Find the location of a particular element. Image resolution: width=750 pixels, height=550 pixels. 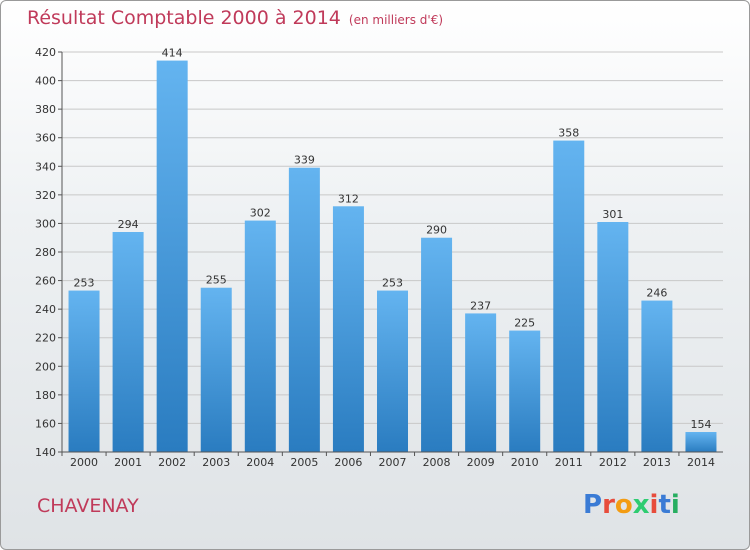

bar-2007 is located at coordinates (392, 371).